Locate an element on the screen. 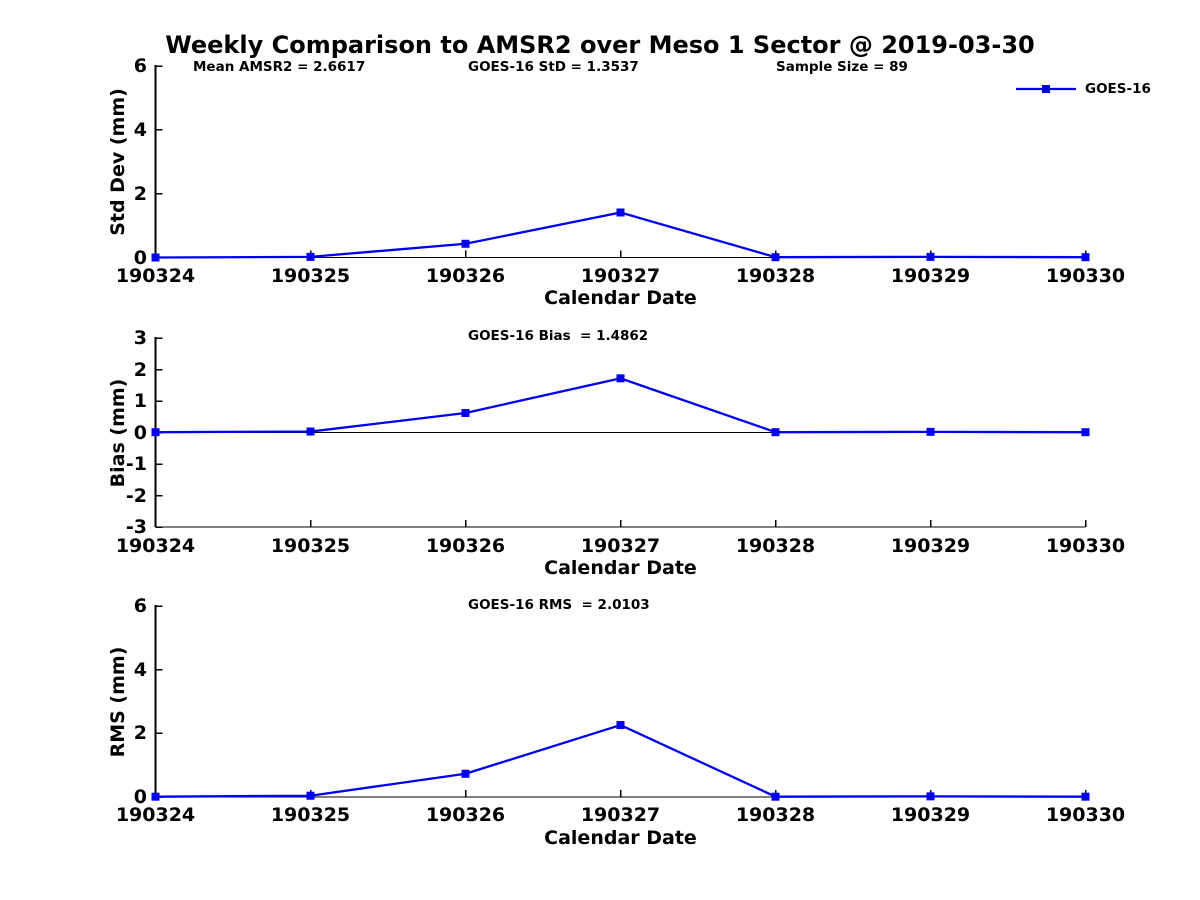 This screenshot has width=1200, height=900. y-tick-label: -3 is located at coordinates (136, 527).